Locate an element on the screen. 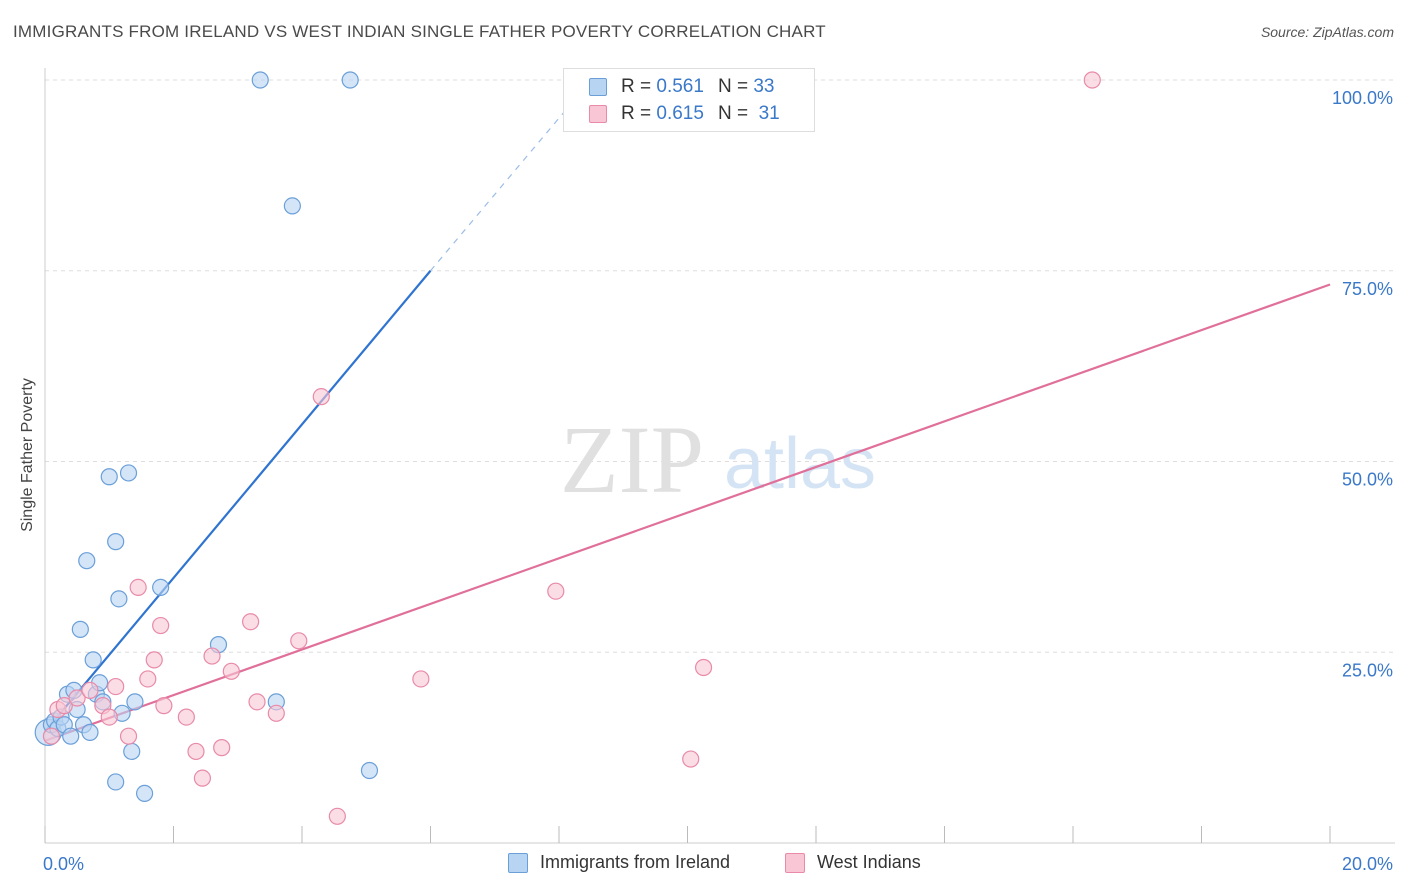  legend-swatch-ireland is located at coordinates (598, 87).